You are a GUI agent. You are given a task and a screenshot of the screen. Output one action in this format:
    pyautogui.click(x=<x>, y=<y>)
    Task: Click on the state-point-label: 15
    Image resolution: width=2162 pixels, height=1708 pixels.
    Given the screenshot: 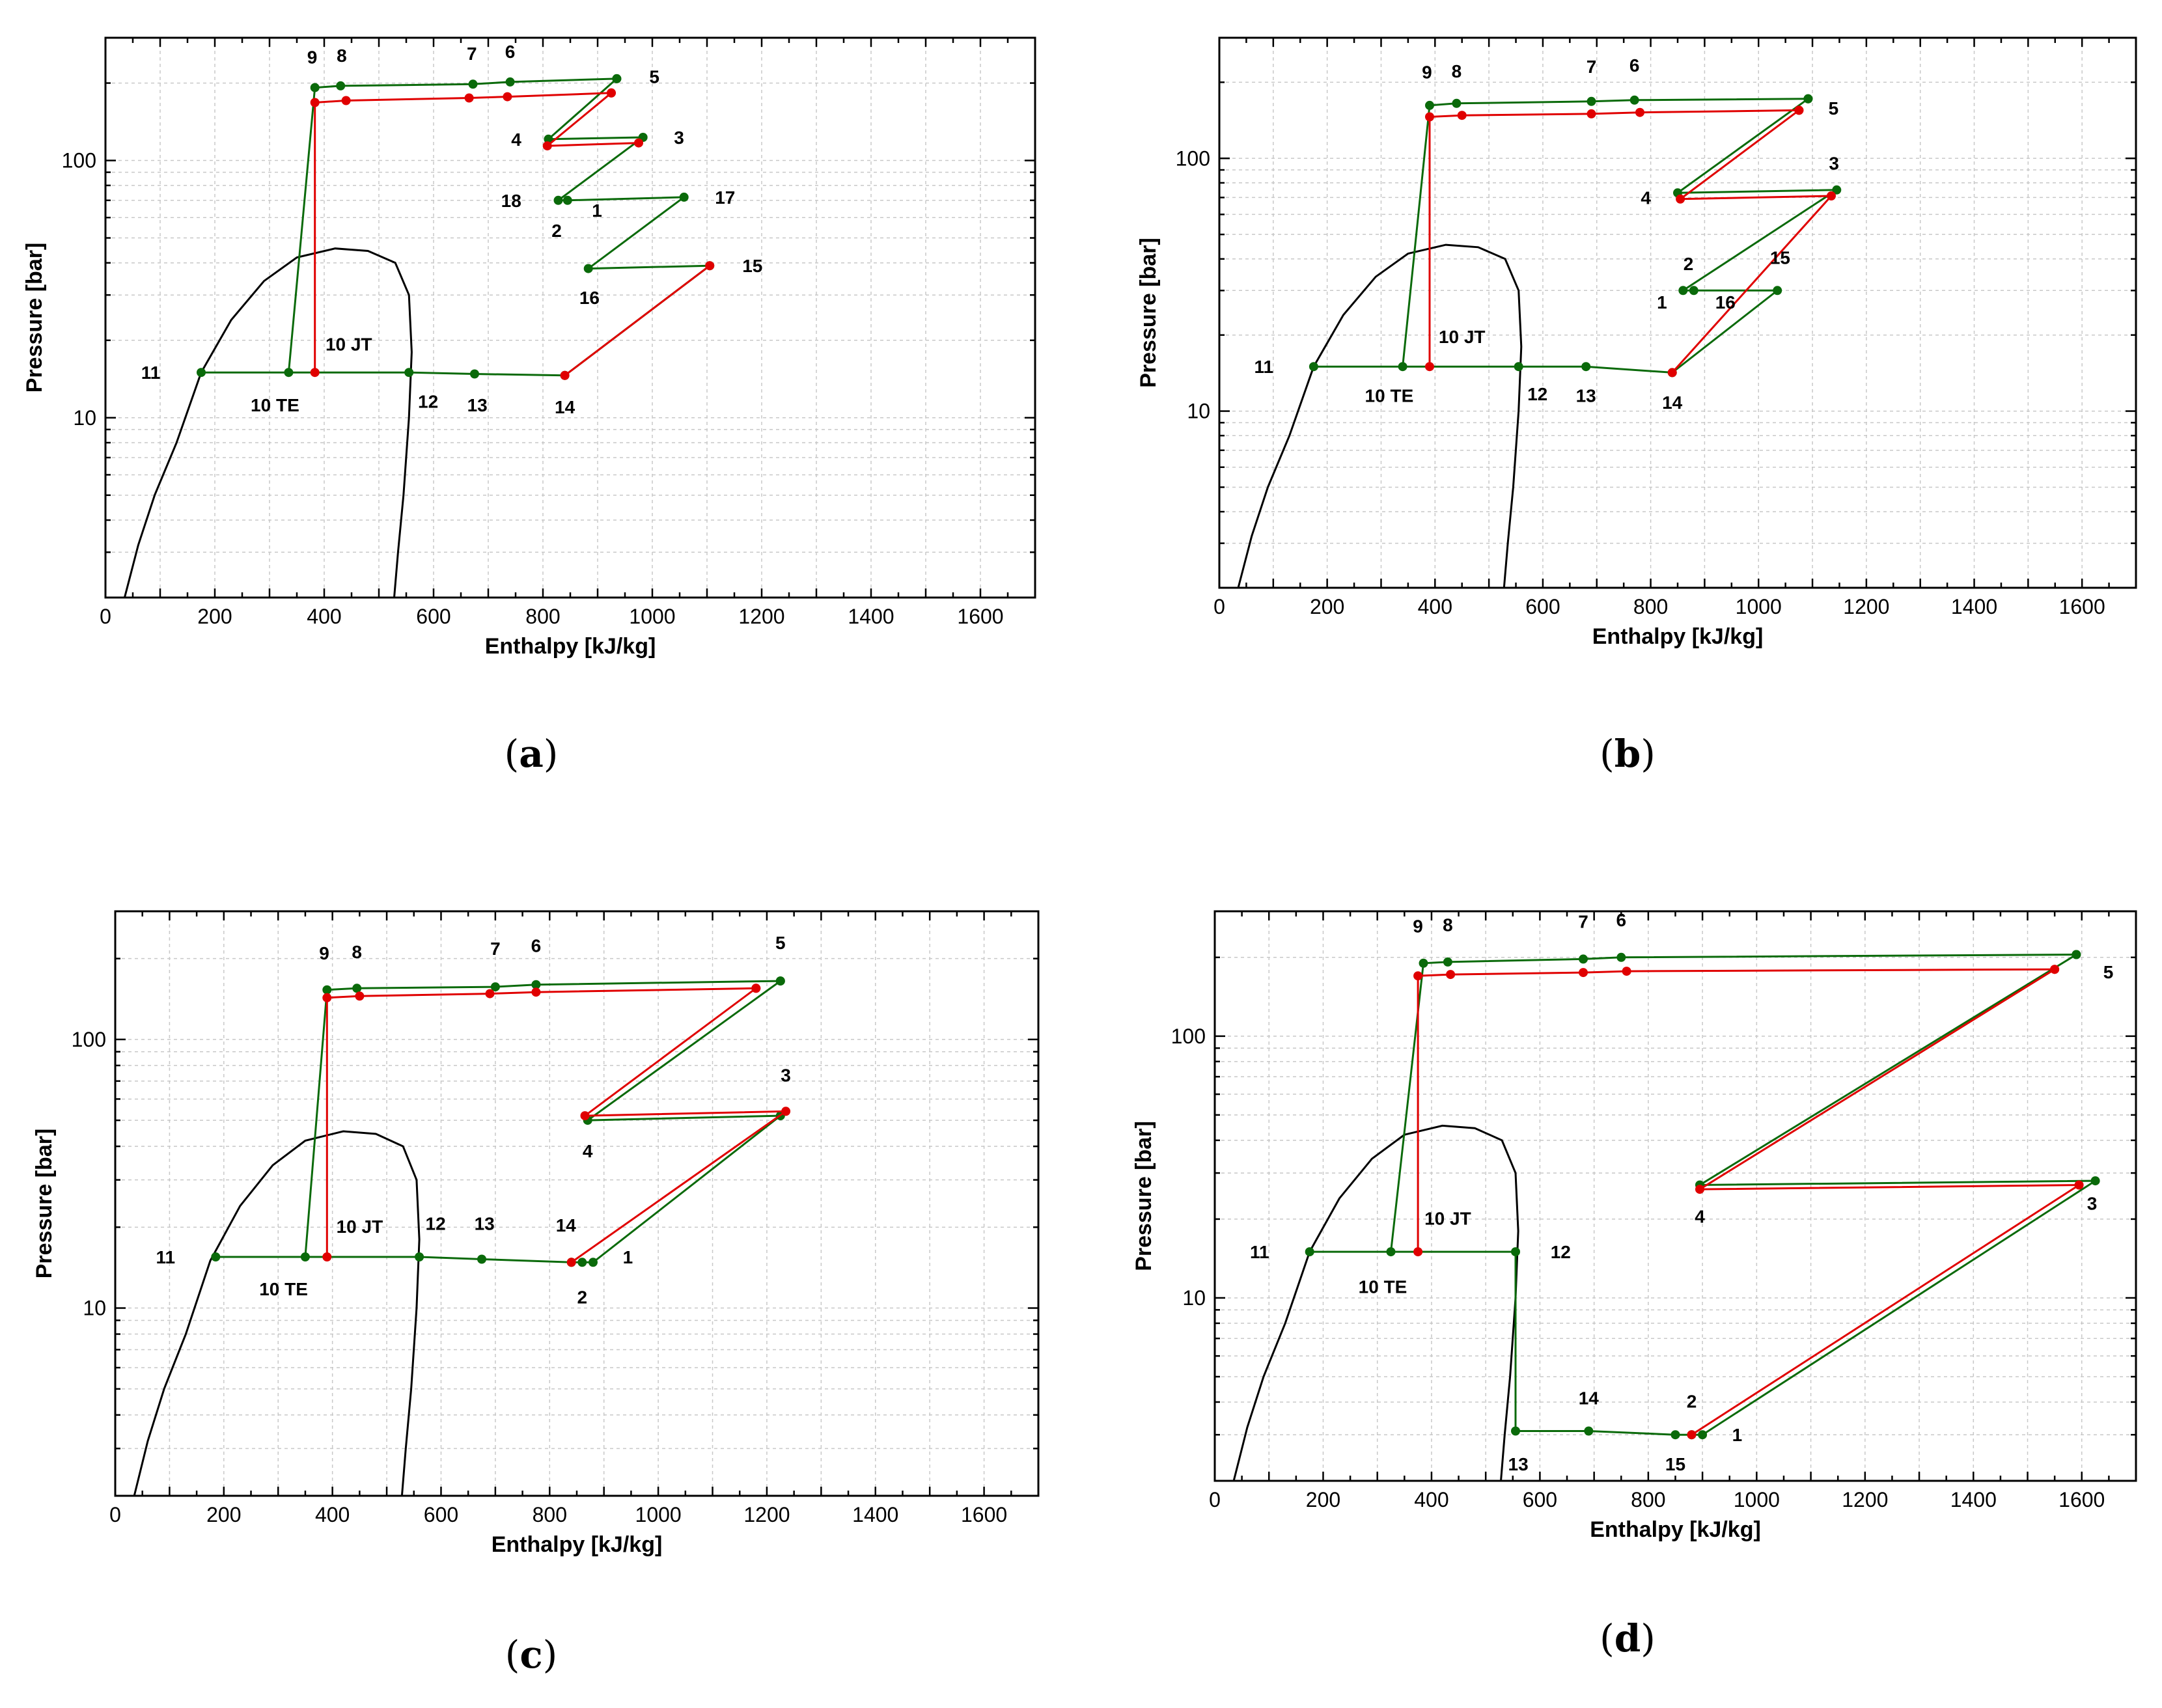 What is the action you would take?
    pyautogui.click(x=1675, y=1464)
    